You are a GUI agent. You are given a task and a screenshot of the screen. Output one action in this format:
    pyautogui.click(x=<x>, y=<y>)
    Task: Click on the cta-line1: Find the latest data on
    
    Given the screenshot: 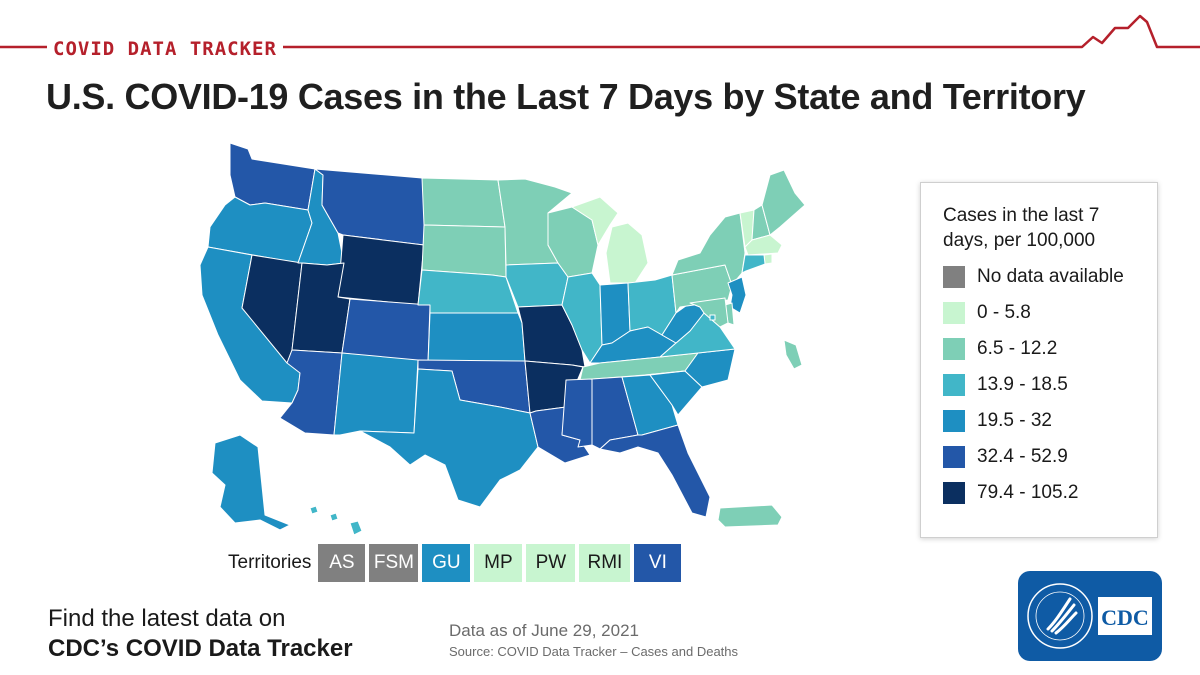 What is the action you would take?
    pyautogui.click(x=167, y=618)
    